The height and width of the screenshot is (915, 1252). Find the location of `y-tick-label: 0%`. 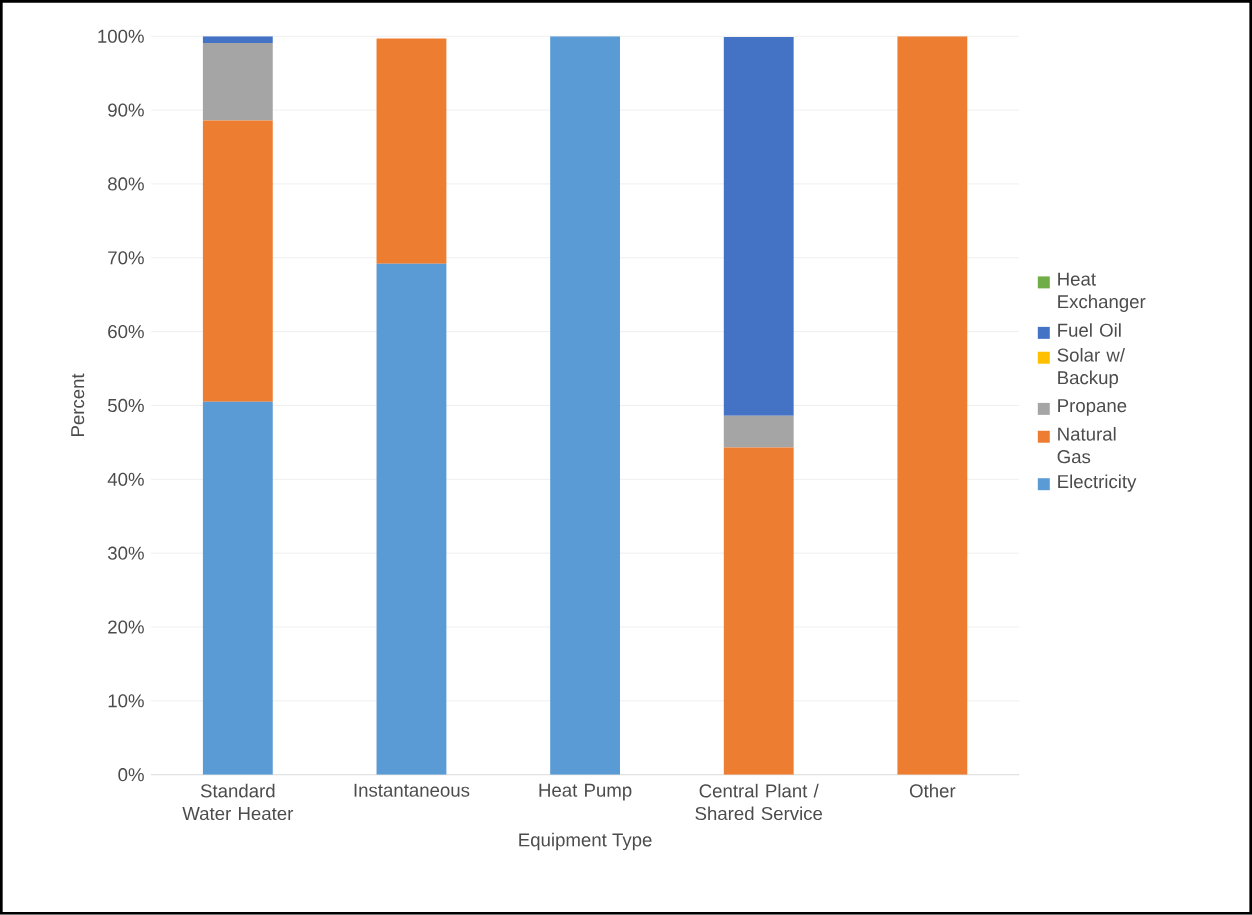

y-tick-label: 0% is located at coordinates (131, 775).